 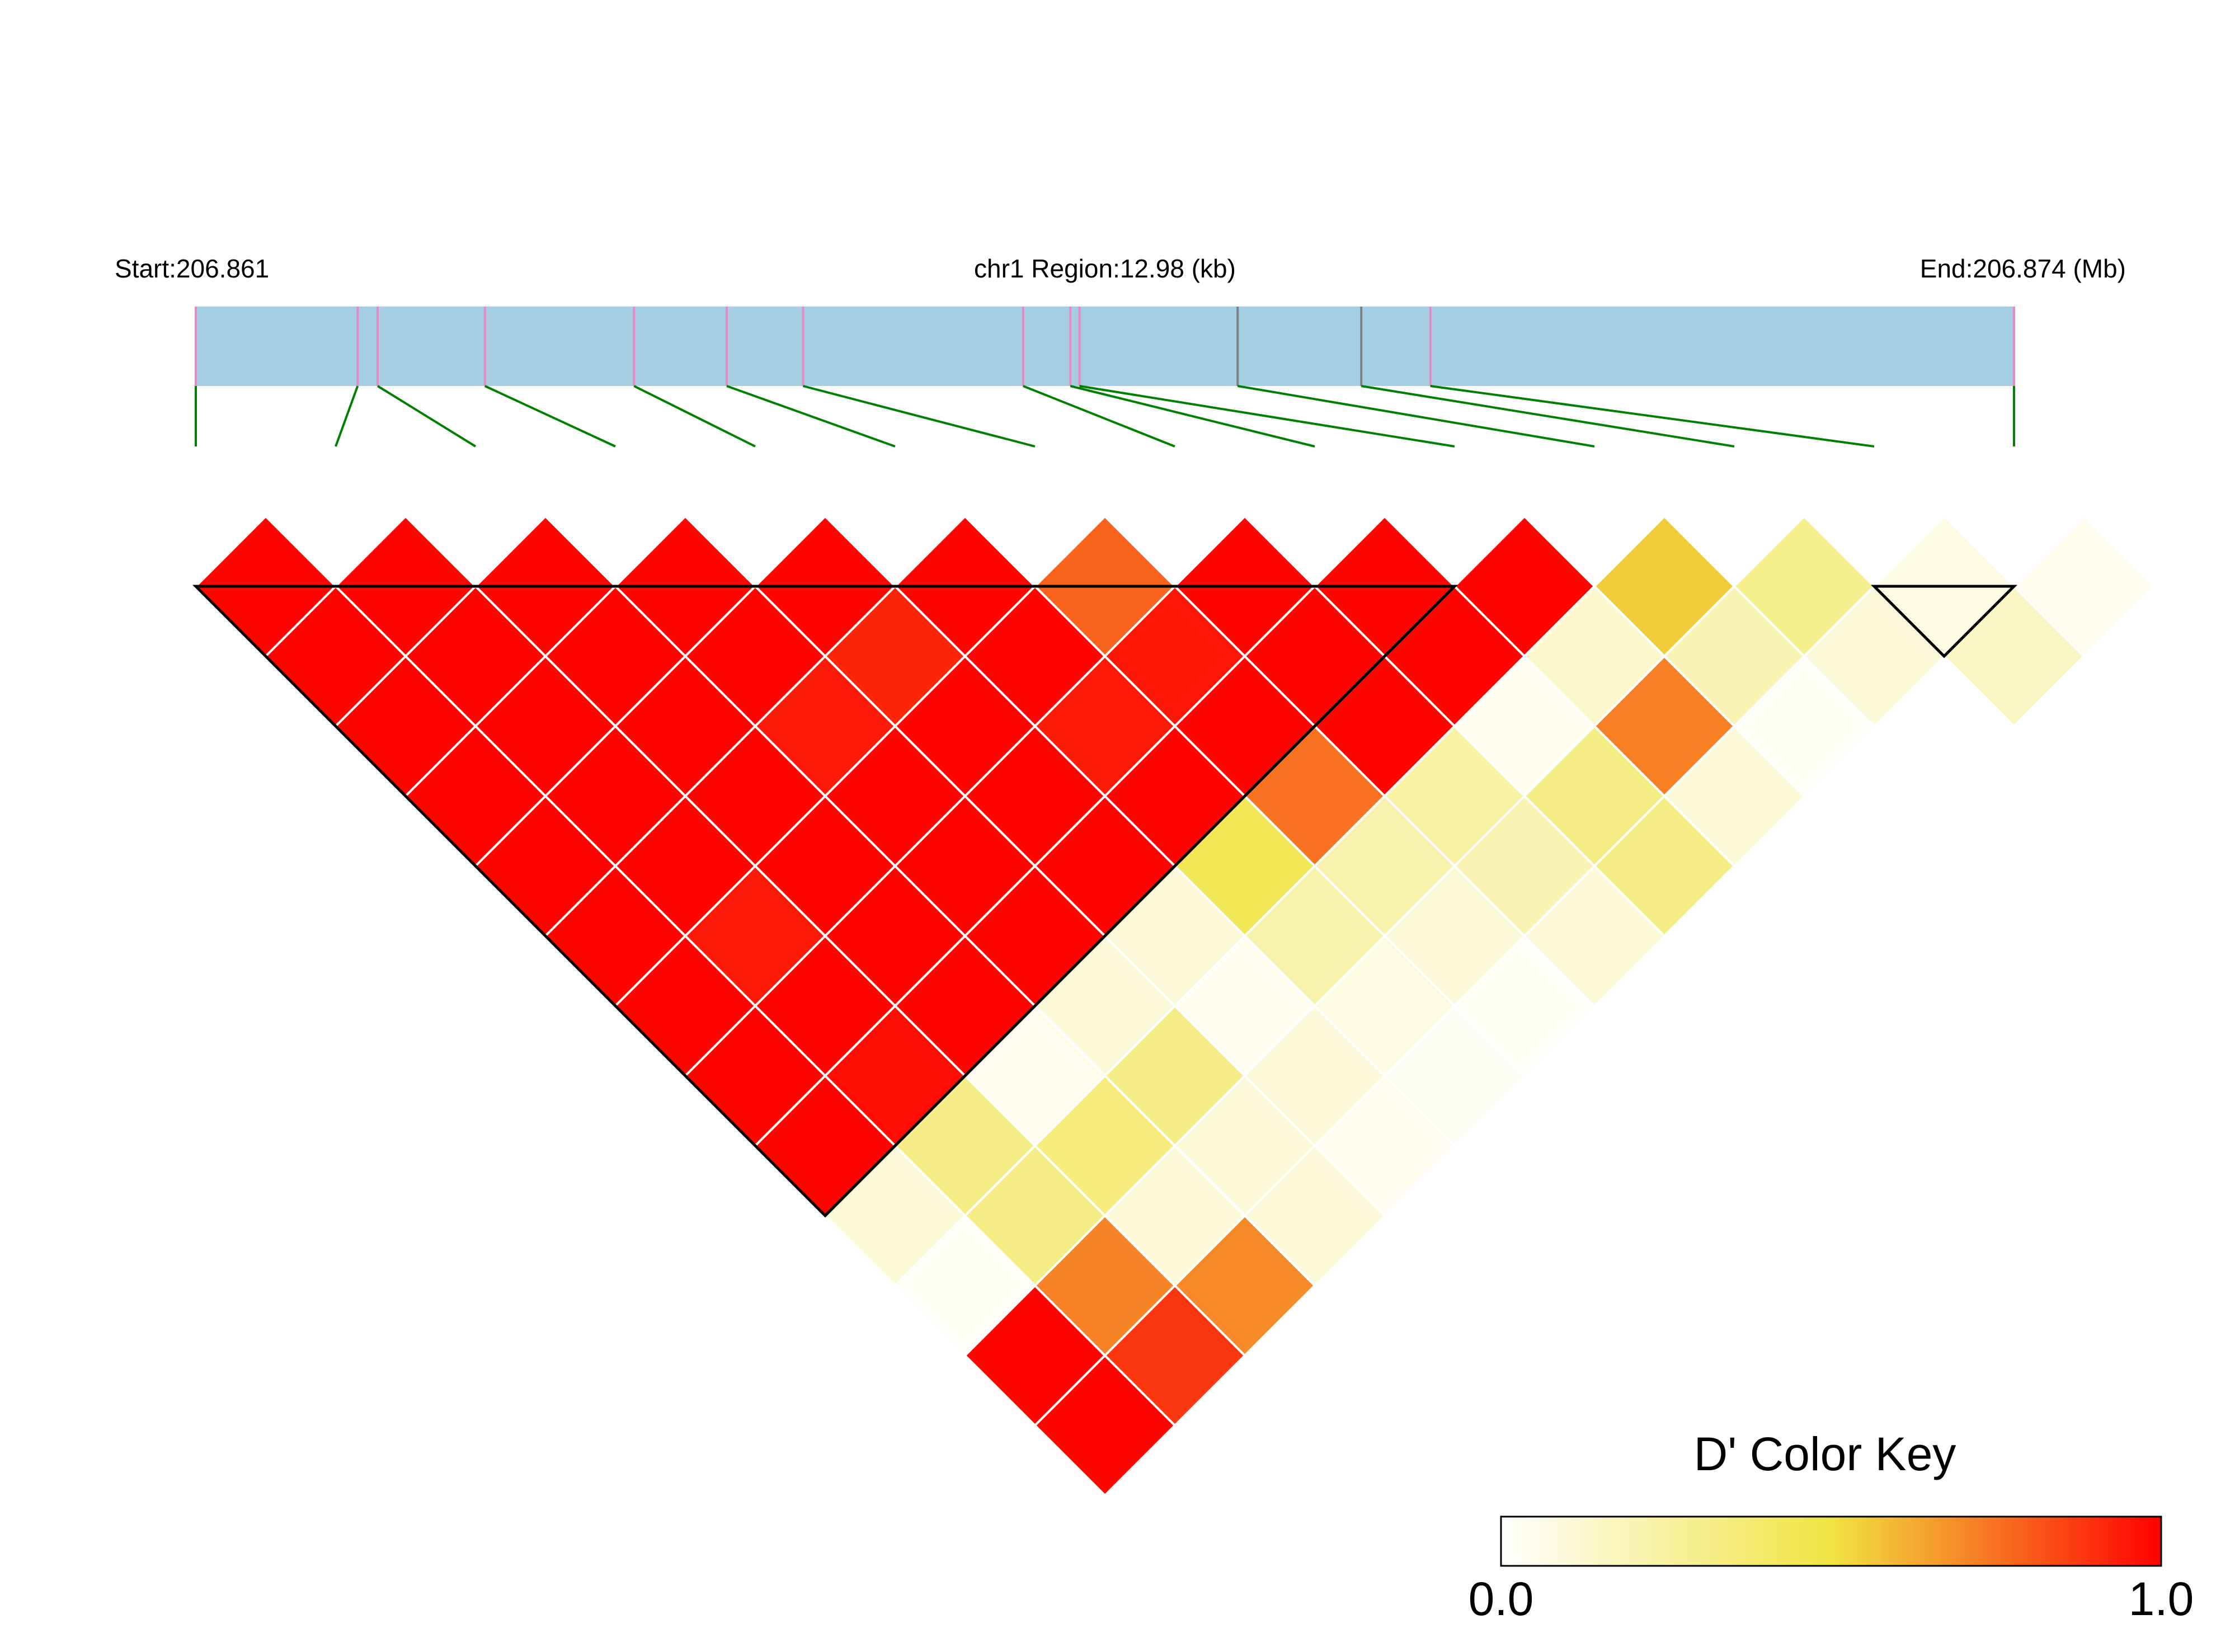 I want to click on end-label: End:206.874 (Mb), so click(x=2023, y=268).